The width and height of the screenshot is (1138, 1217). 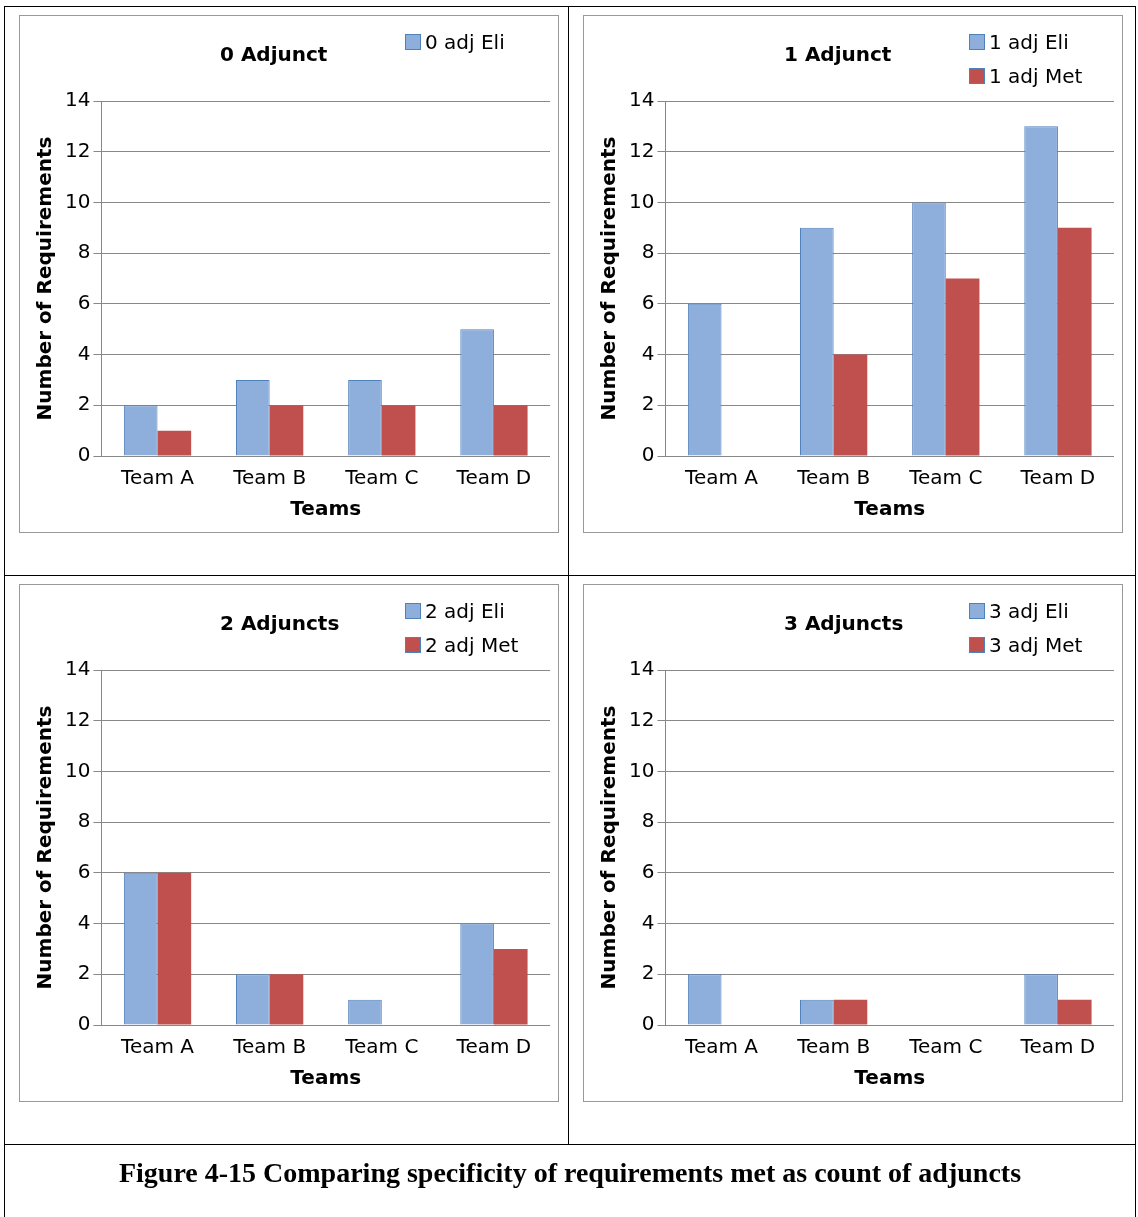 What do you see at coordinates (1029, 42) in the screenshot?
I see `legend-label: 1 adj Eli` at bounding box center [1029, 42].